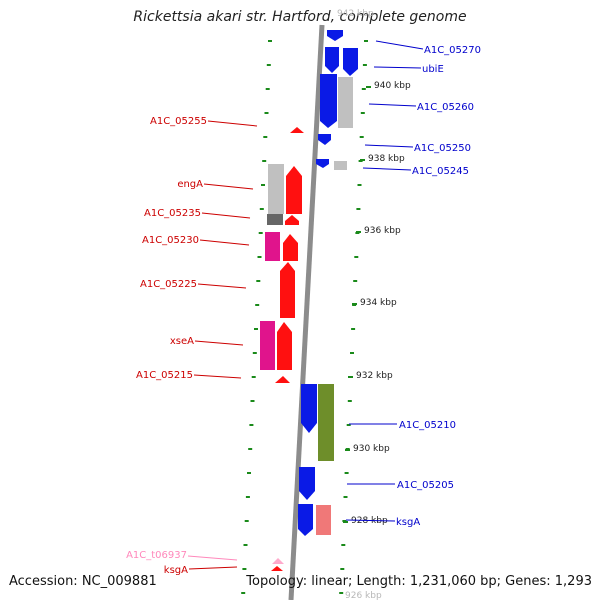  What do you see at coordinates (306, 312) in the screenshot?
I see `genome-backbone` at bounding box center [306, 312].